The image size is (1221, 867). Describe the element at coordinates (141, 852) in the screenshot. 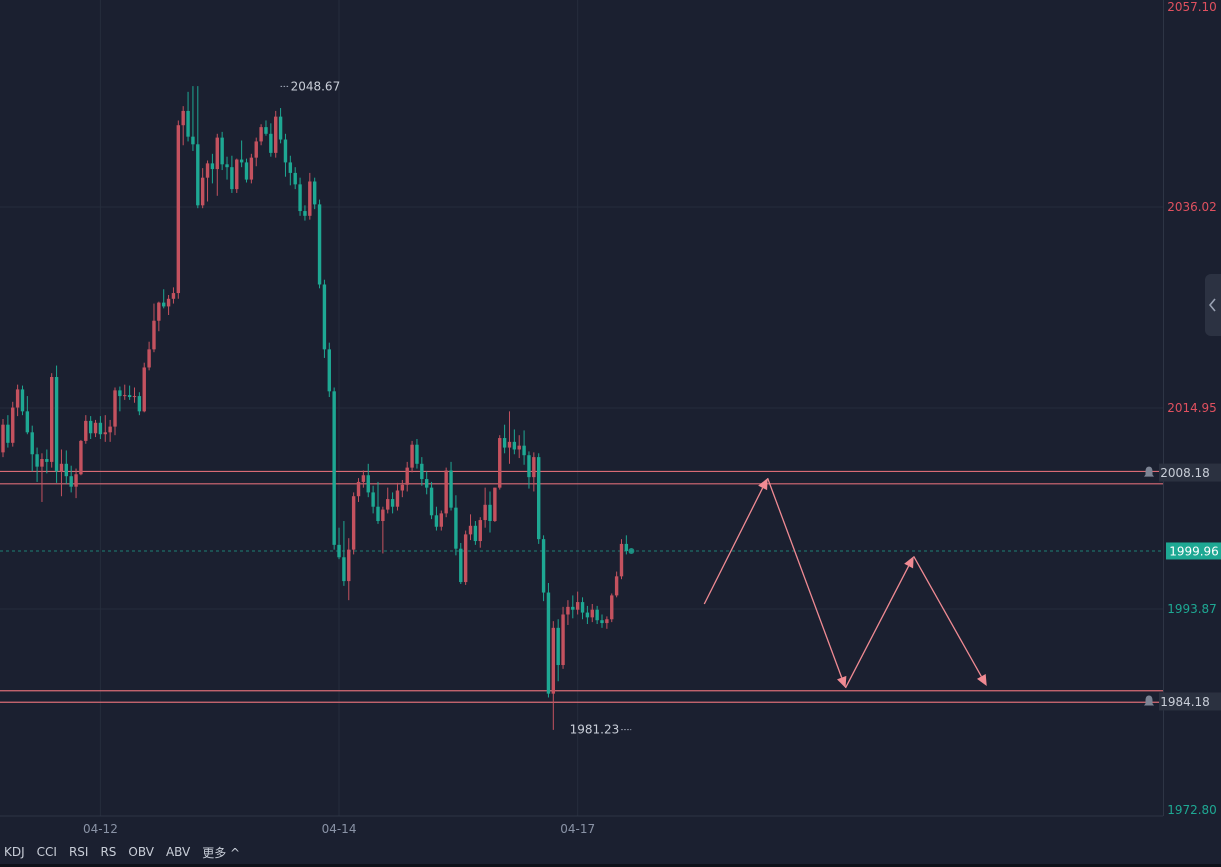

I see `indicator-obv: OBV` at that location.